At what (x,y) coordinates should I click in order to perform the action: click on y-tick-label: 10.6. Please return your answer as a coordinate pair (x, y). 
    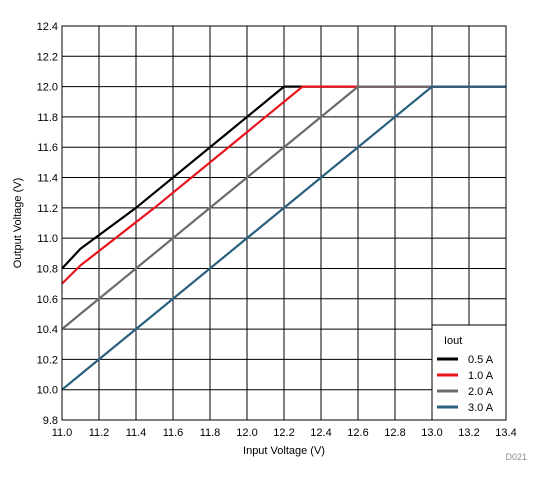
    Looking at the image, I should click on (47, 300).